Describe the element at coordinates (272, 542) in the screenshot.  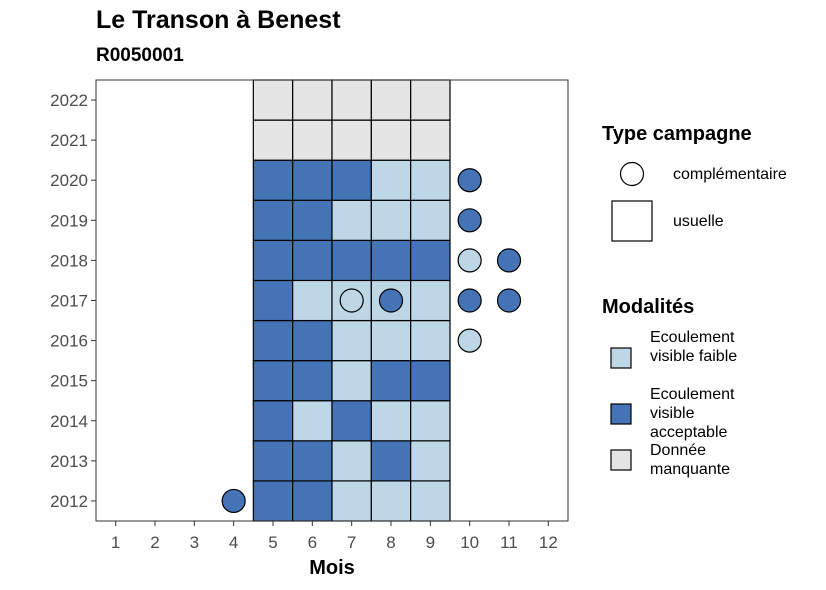
I see `x-tick-label-5: 5` at that location.